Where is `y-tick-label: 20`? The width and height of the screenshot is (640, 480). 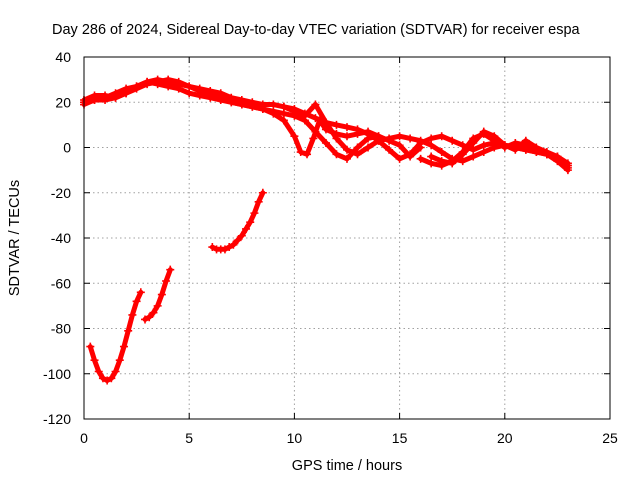
y-tick-label: 20 is located at coordinates (63, 102).